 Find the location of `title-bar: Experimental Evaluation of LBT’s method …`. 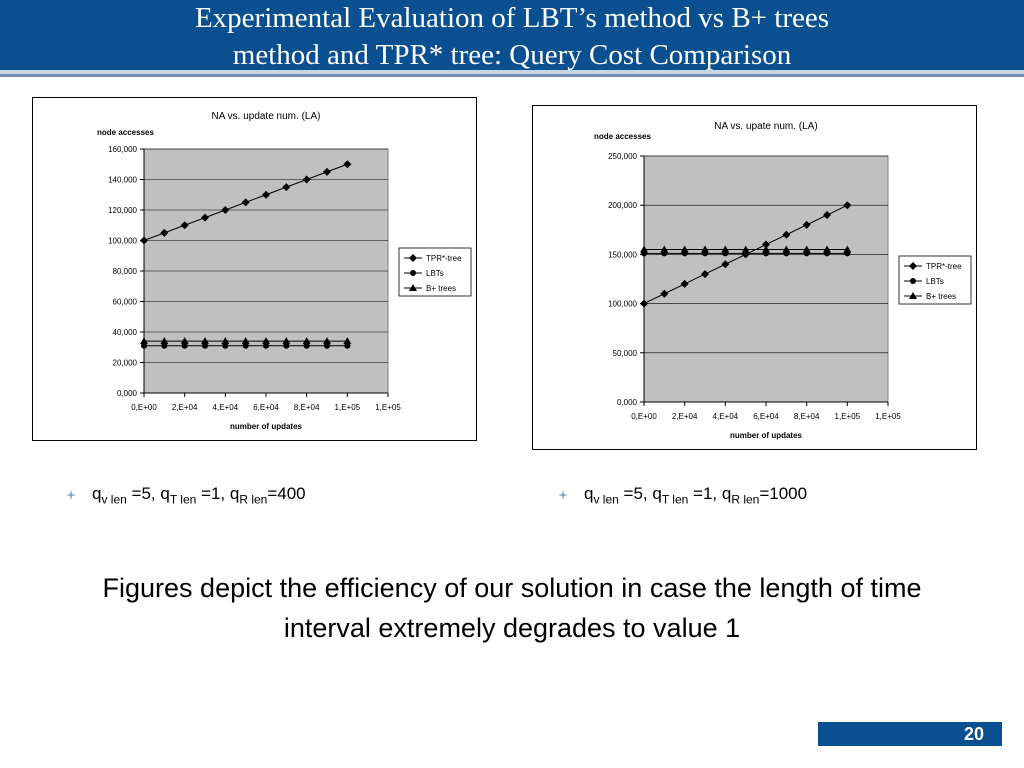

title-bar: Experimental Evaluation of LBT’s method … is located at coordinates (512, 35).